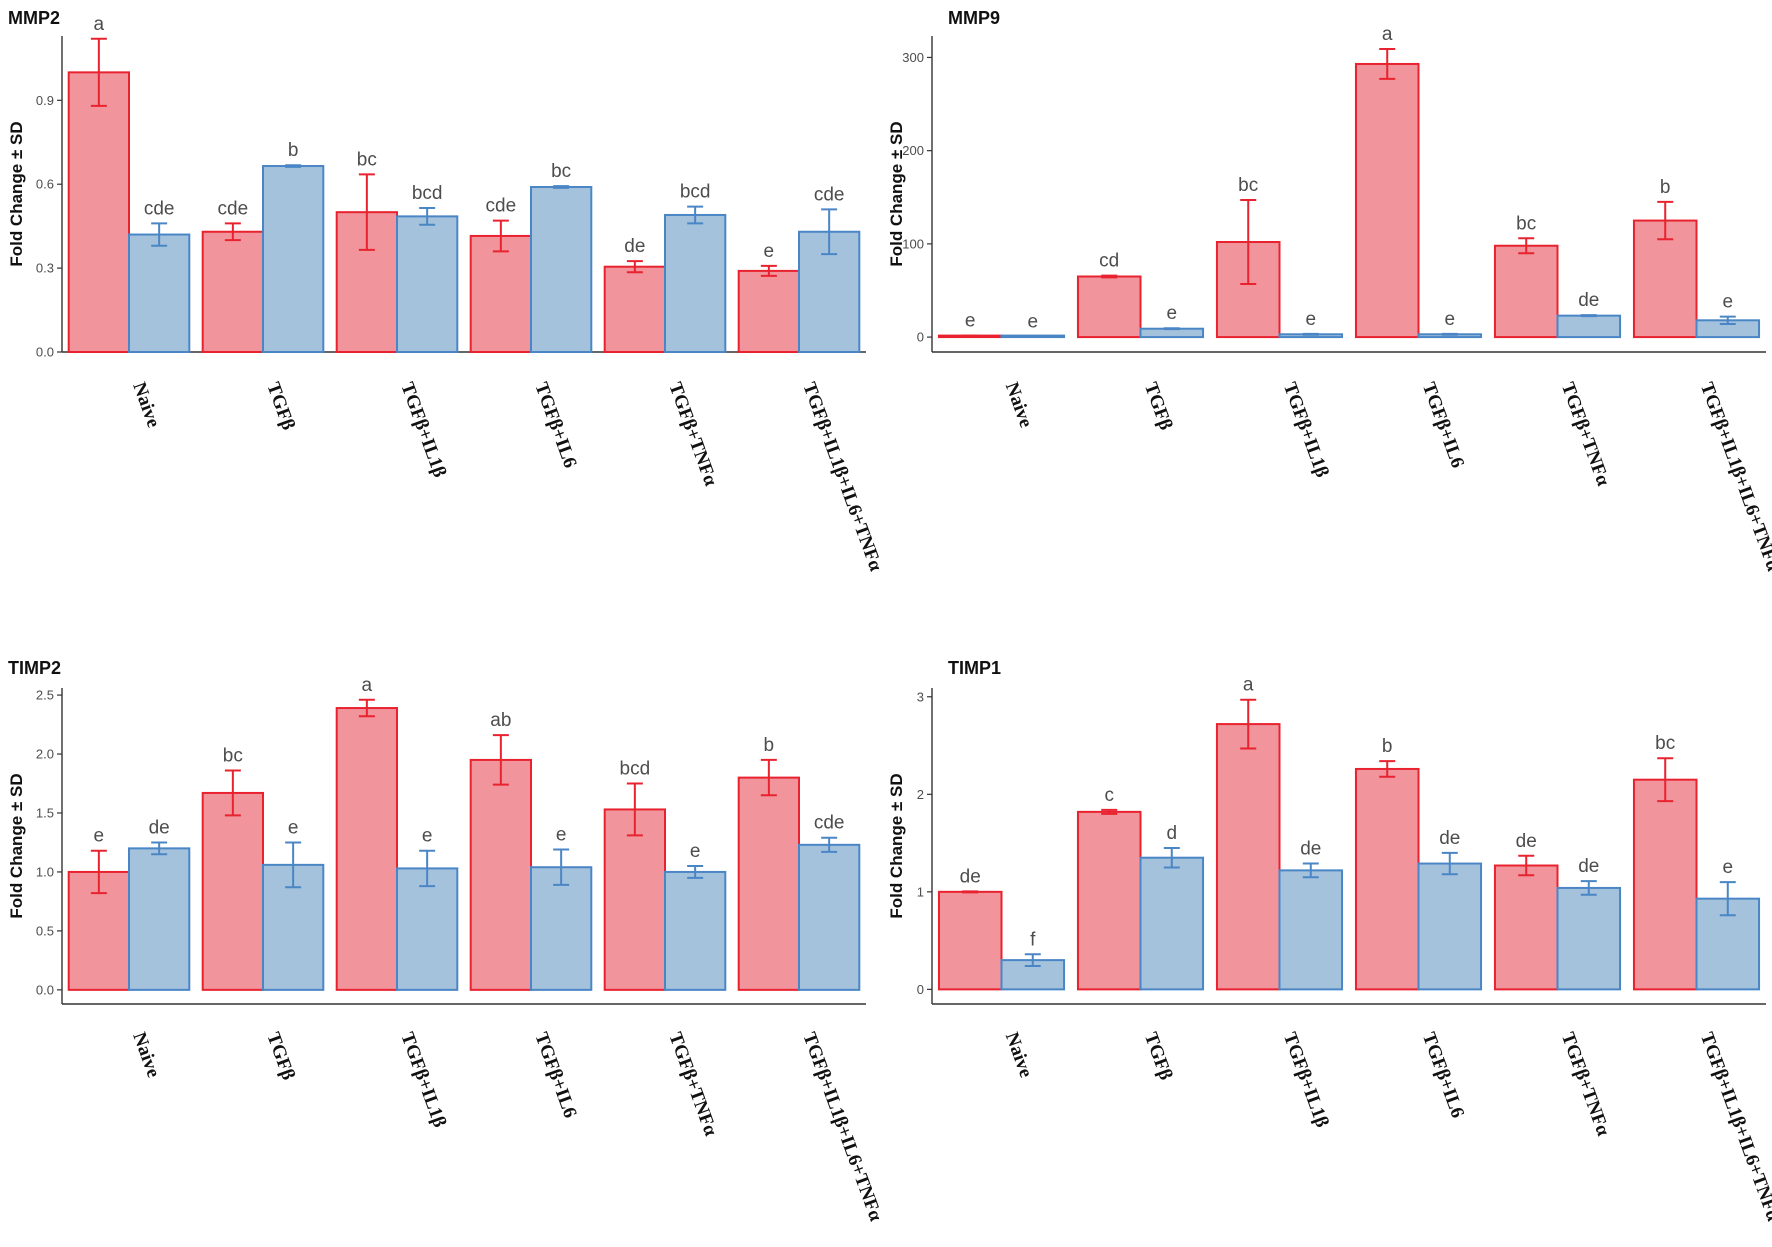 This screenshot has height=1247, width=1772. What do you see at coordinates (913, 57) in the screenshot?
I see `y-tick-label: 300` at bounding box center [913, 57].